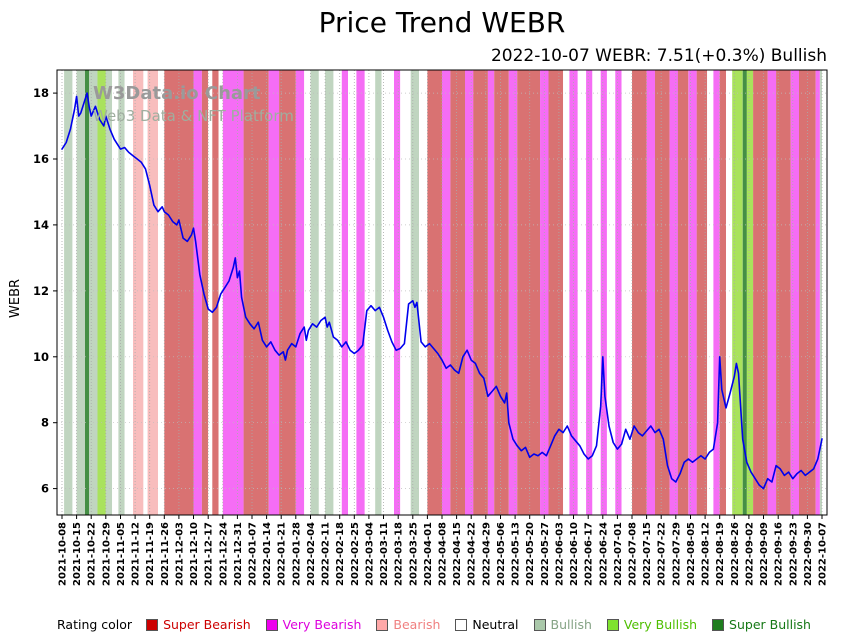 The height and width of the screenshot is (641, 849). Describe the element at coordinates (571, 624) in the screenshot. I see `legend-label: Bullish` at that location.